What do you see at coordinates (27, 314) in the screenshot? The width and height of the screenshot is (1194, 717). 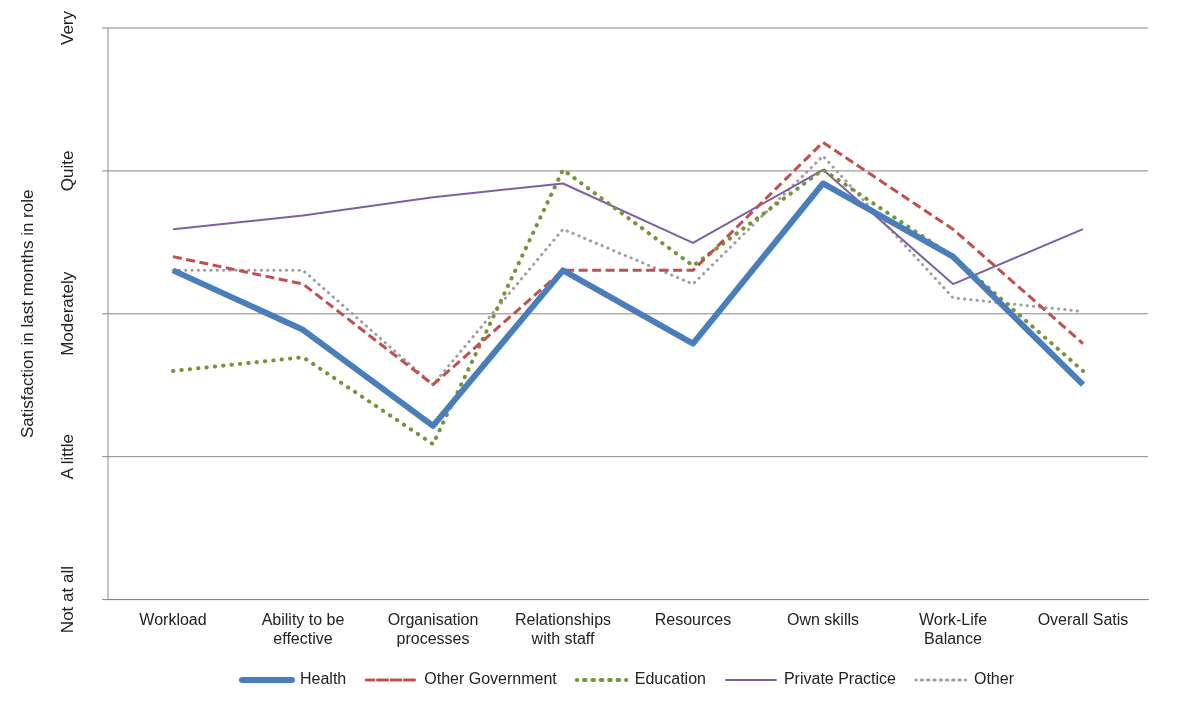 I see `y-axis-title: Satisfaction in last months in role` at bounding box center [27, 314].